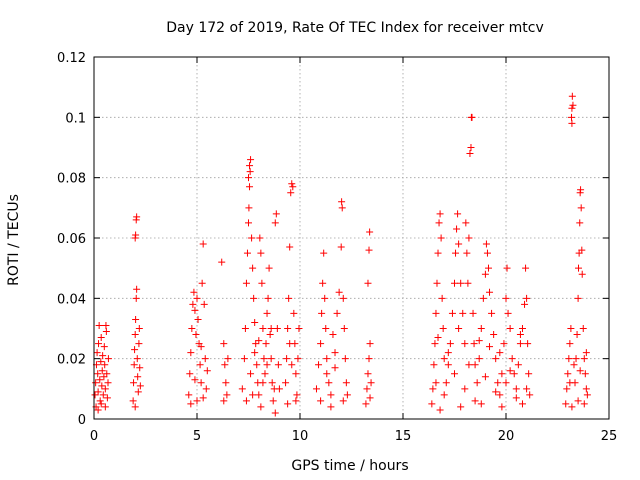 This screenshot has width=640, height=480. What do you see at coordinates (14, 240) in the screenshot?
I see `y-axis-title: ROTI / TECUs` at bounding box center [14, 240].